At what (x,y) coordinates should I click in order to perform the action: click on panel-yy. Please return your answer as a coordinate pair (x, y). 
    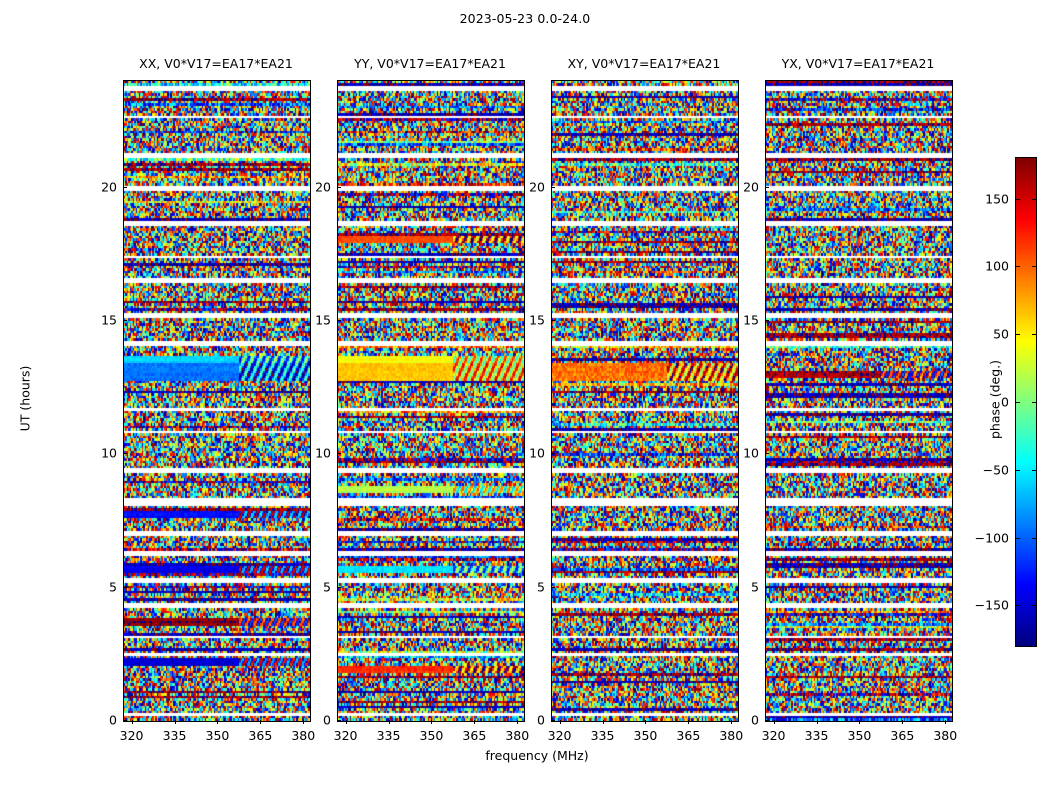
    Looking at the image, I should click on (431, 401).